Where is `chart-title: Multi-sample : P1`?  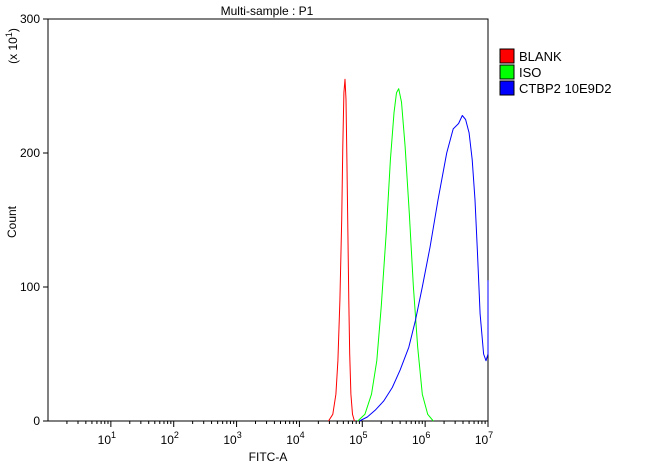 chart-title: Multi-sample : P1 is located at coordinates (267, 11).